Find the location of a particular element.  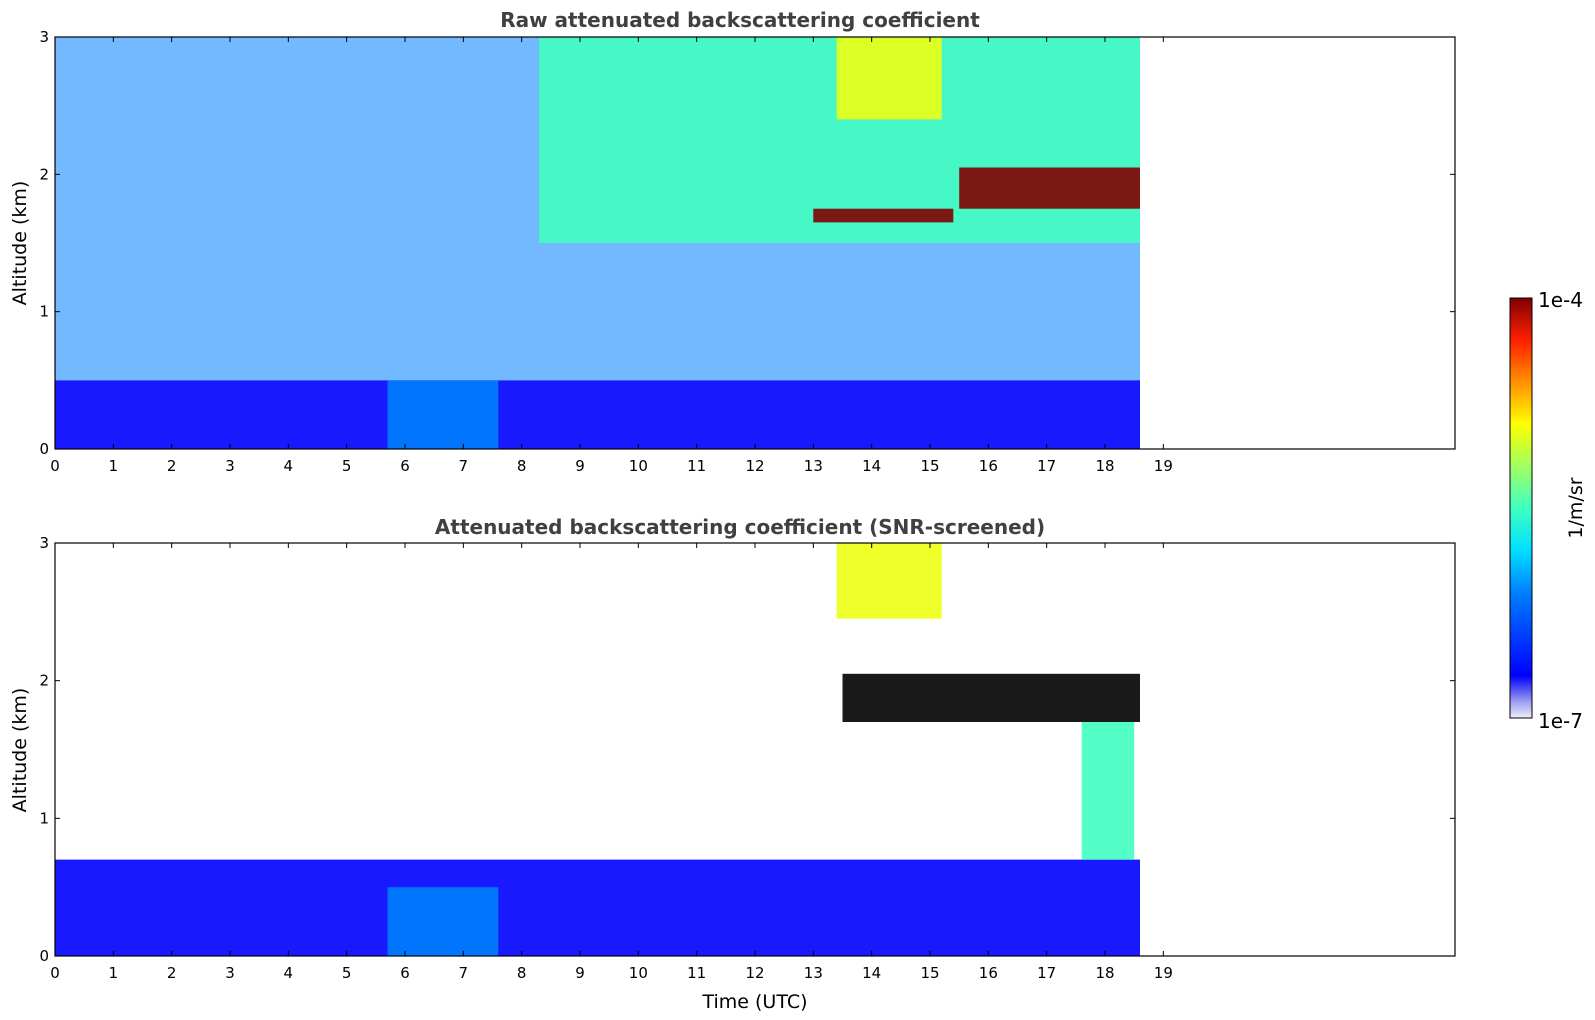

colorbar: 1e-4 1e-7 1/m/sr is located at coordinates (1548, 510).